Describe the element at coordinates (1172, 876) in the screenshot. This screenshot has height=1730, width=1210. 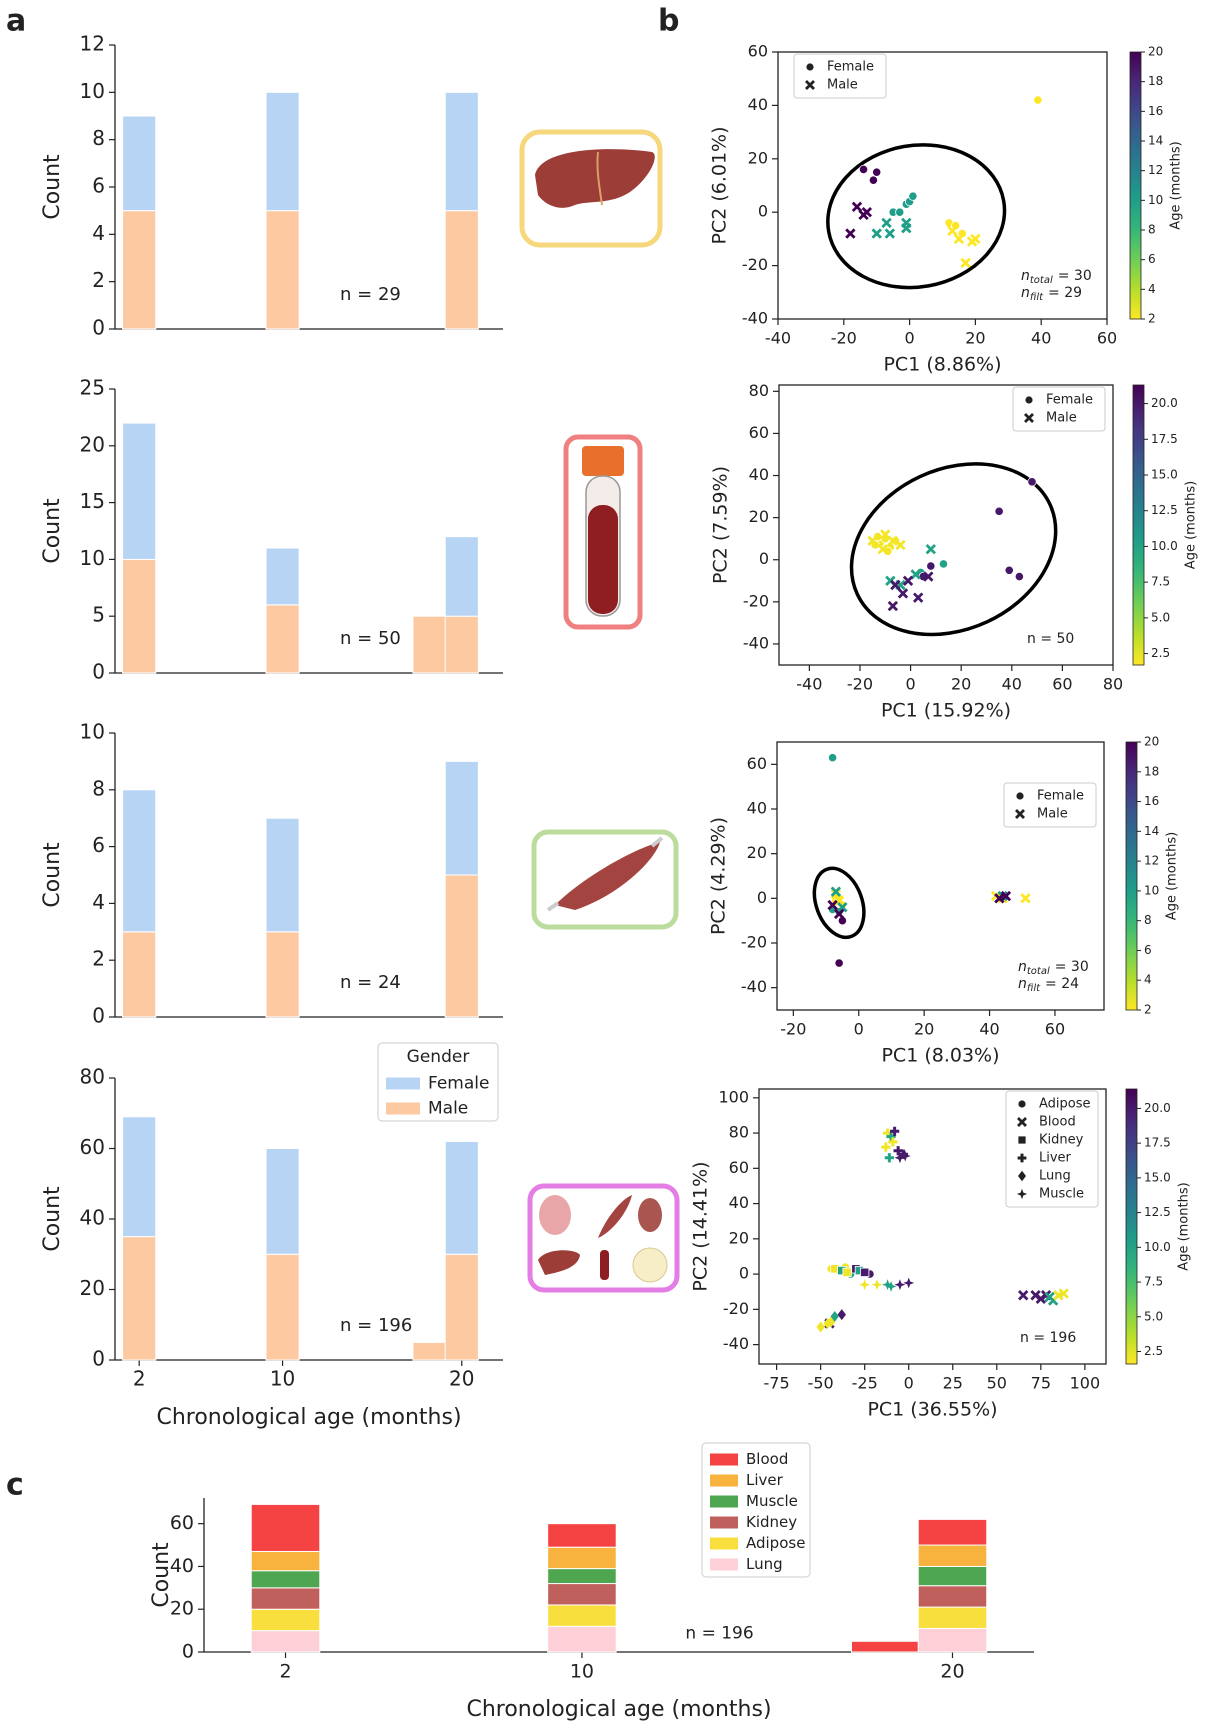
I see `colorbar-label: Age (months)` at that location.